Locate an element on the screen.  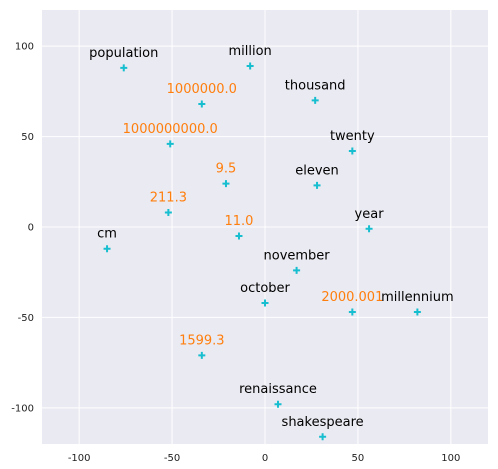
data-point: 11.0 is located at coordinates (239, 227).